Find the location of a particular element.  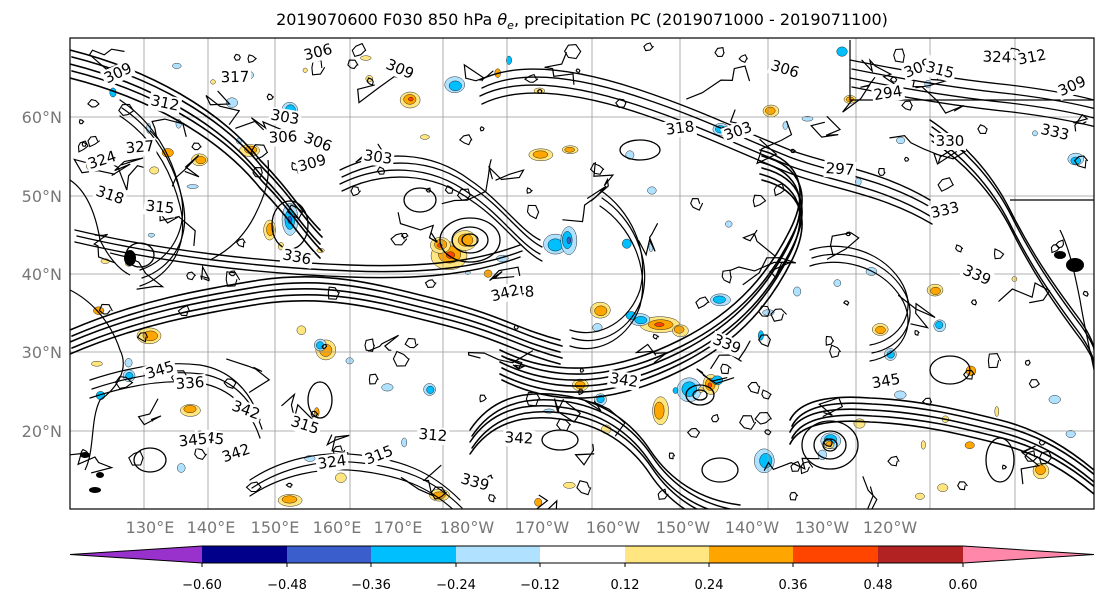

lon-label: 160°E is located at coordinates (337, 527).